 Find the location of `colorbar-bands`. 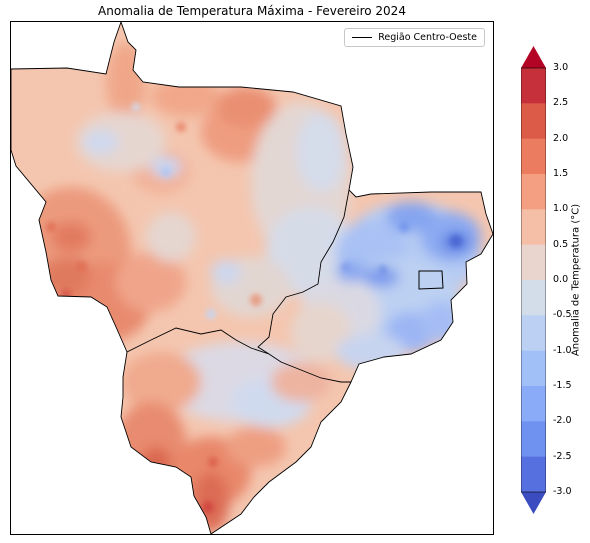

colorbar-bands is located at coordinates (533, 280).